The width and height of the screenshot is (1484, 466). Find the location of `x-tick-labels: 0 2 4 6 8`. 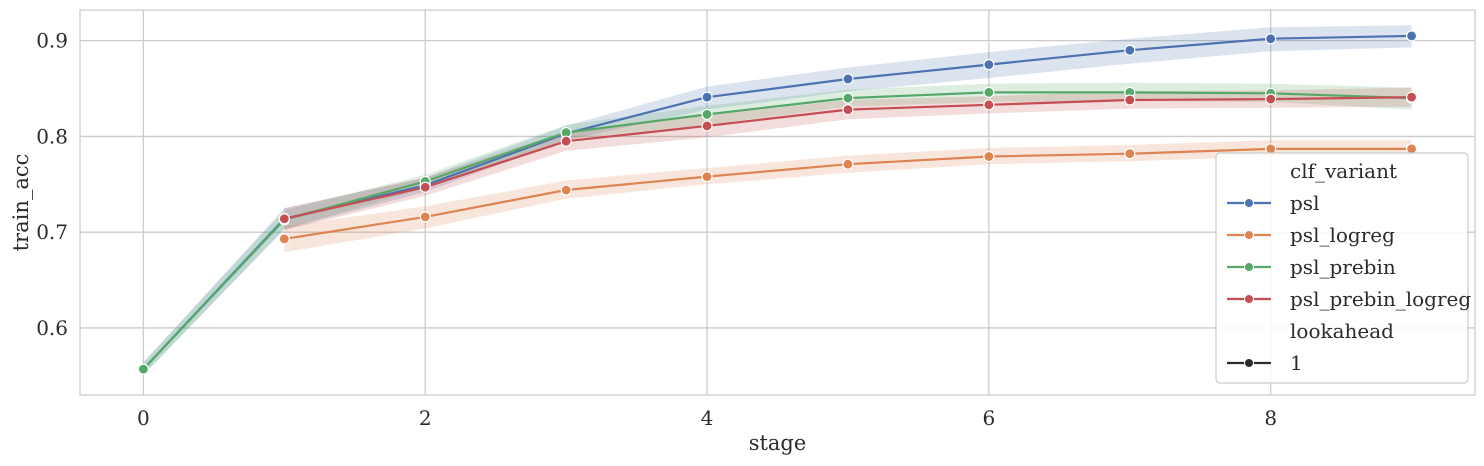

x-tick-labels: 0 2 4 6 8 is located at coordinates (707, 418).